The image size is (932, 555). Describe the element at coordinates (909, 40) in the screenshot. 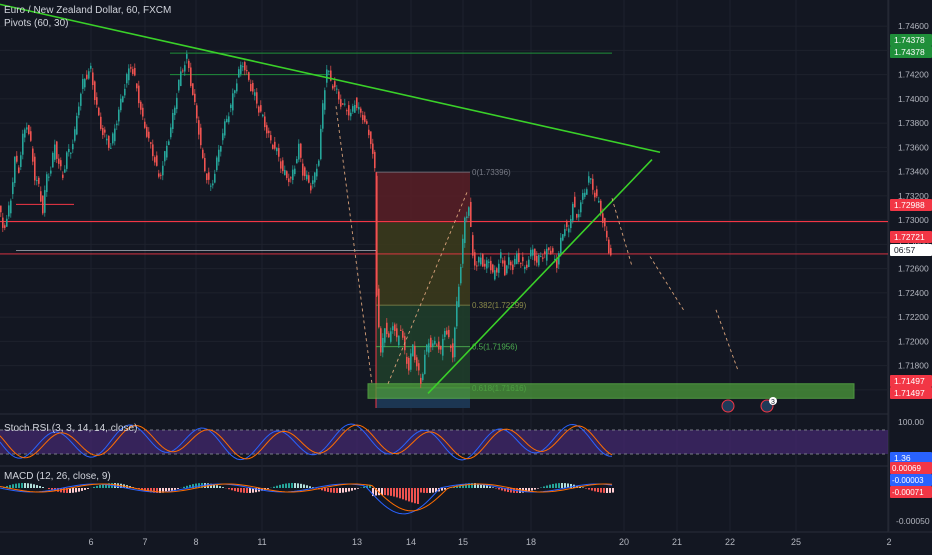

I see `price-label-text: 1.74378` at that location.